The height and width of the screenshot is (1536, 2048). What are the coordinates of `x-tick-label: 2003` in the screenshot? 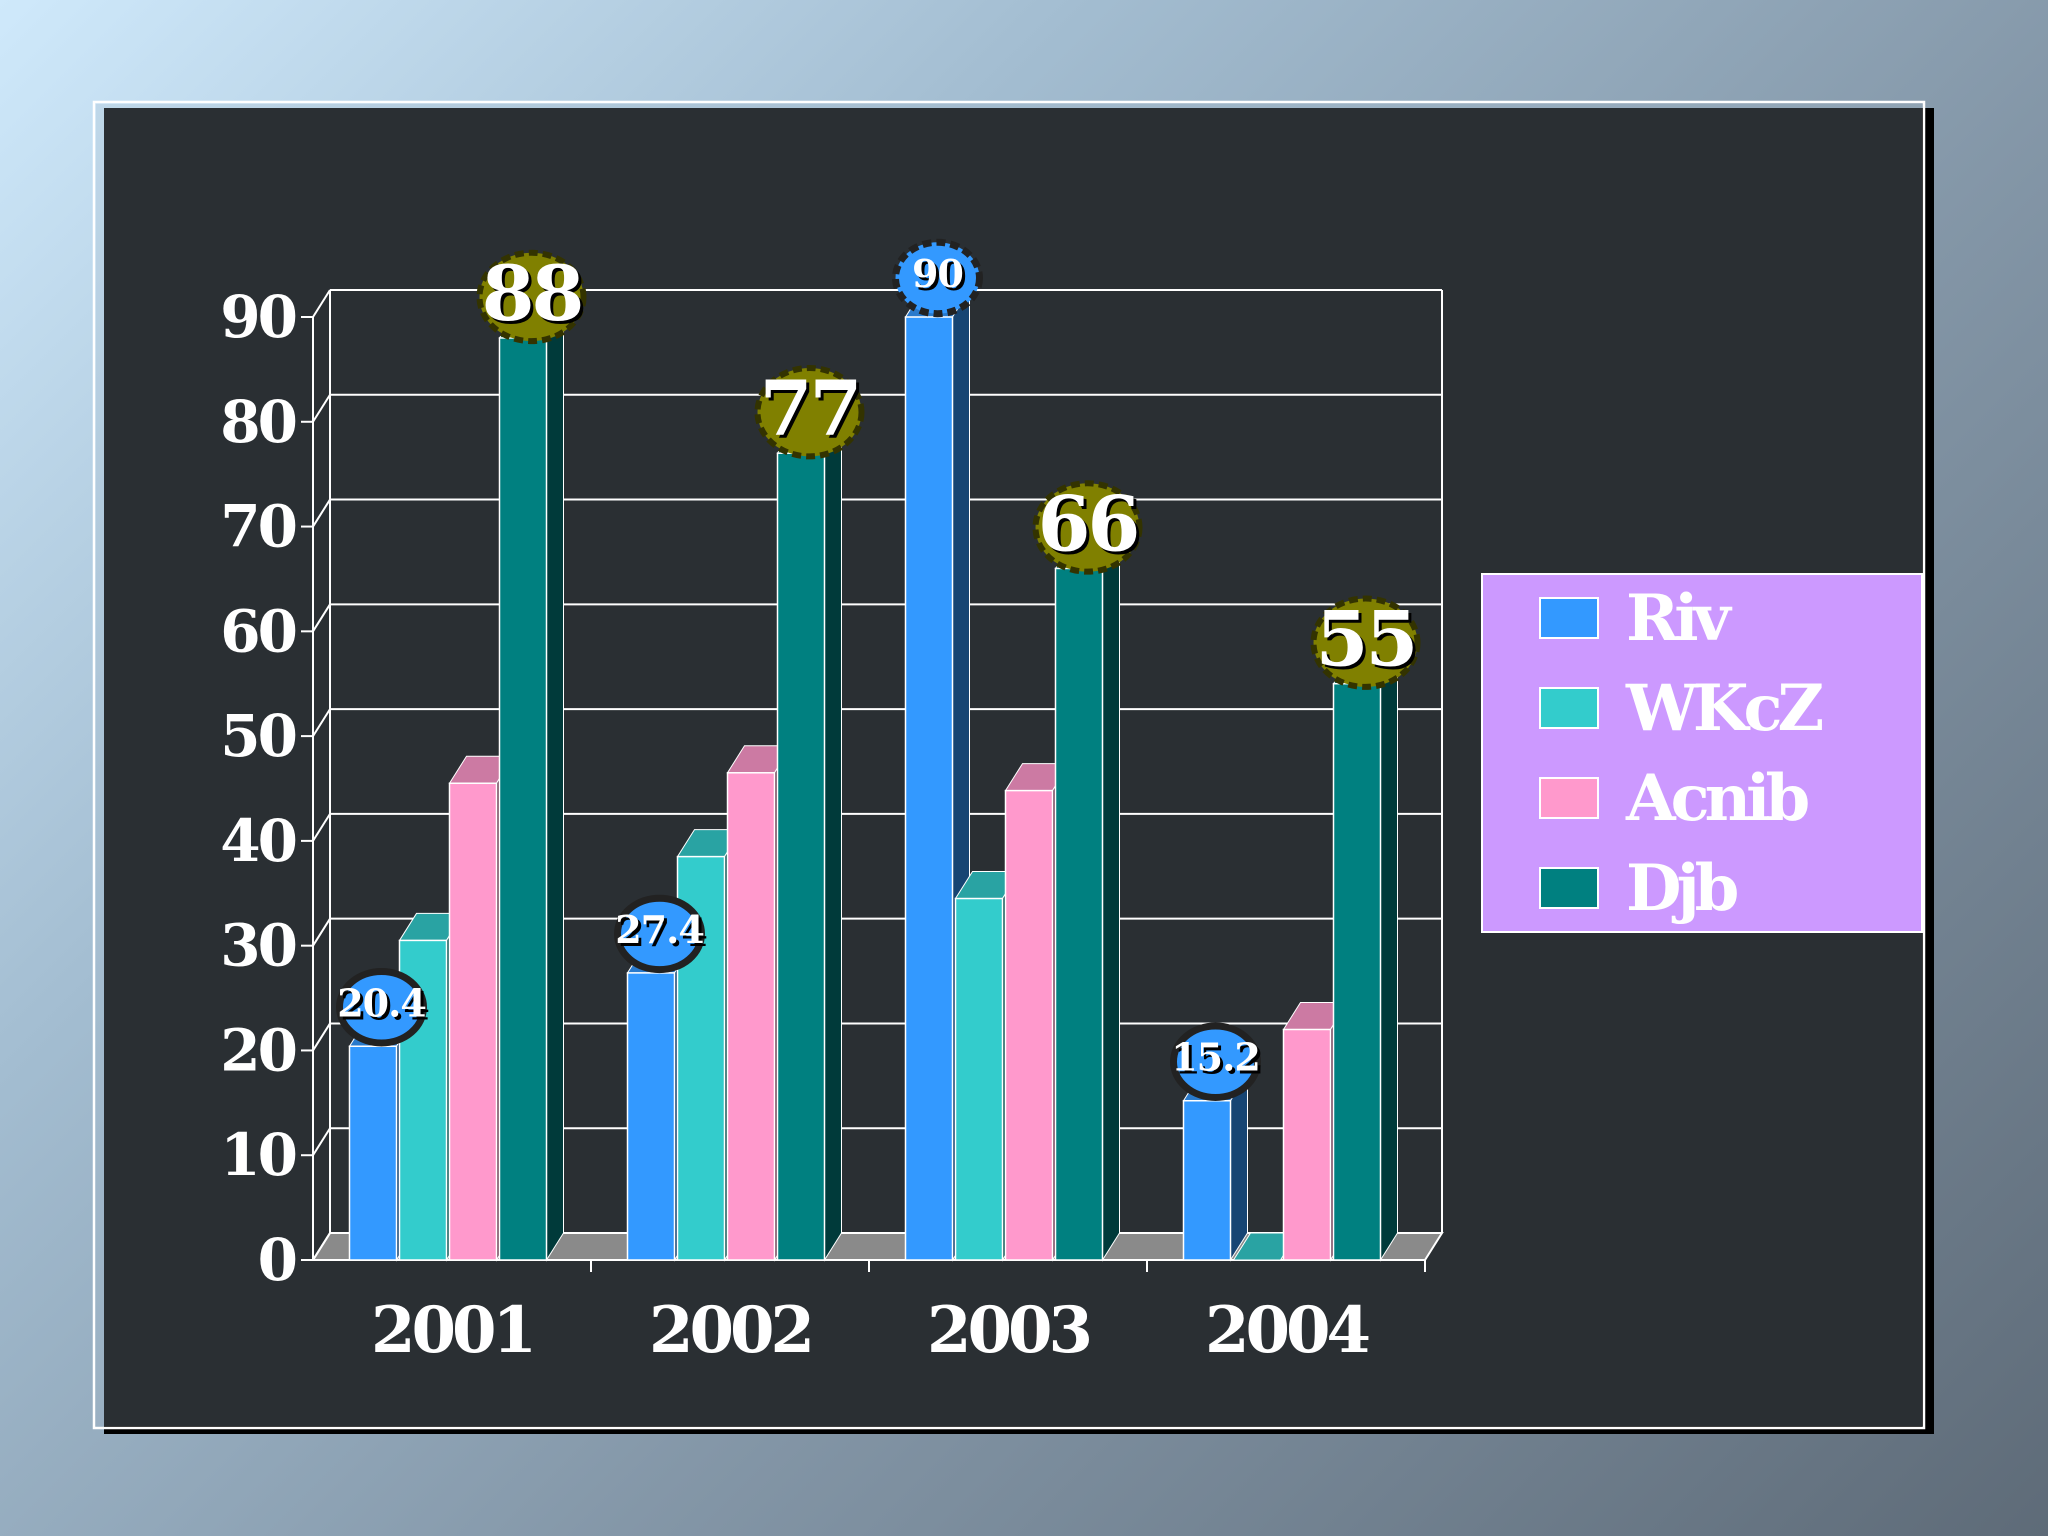 It's located at (1008, 1330).